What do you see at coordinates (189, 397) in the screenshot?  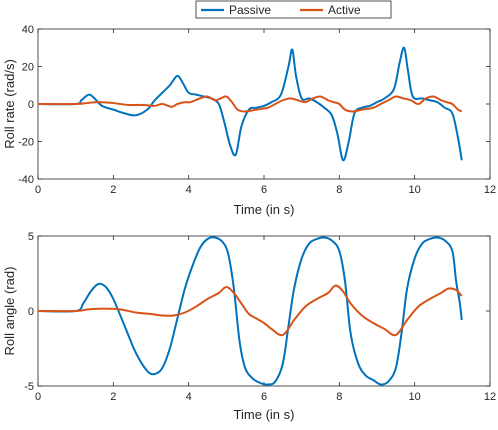 I see `roll-angle-xtick-label: 4` at bounding box center [189, 397].